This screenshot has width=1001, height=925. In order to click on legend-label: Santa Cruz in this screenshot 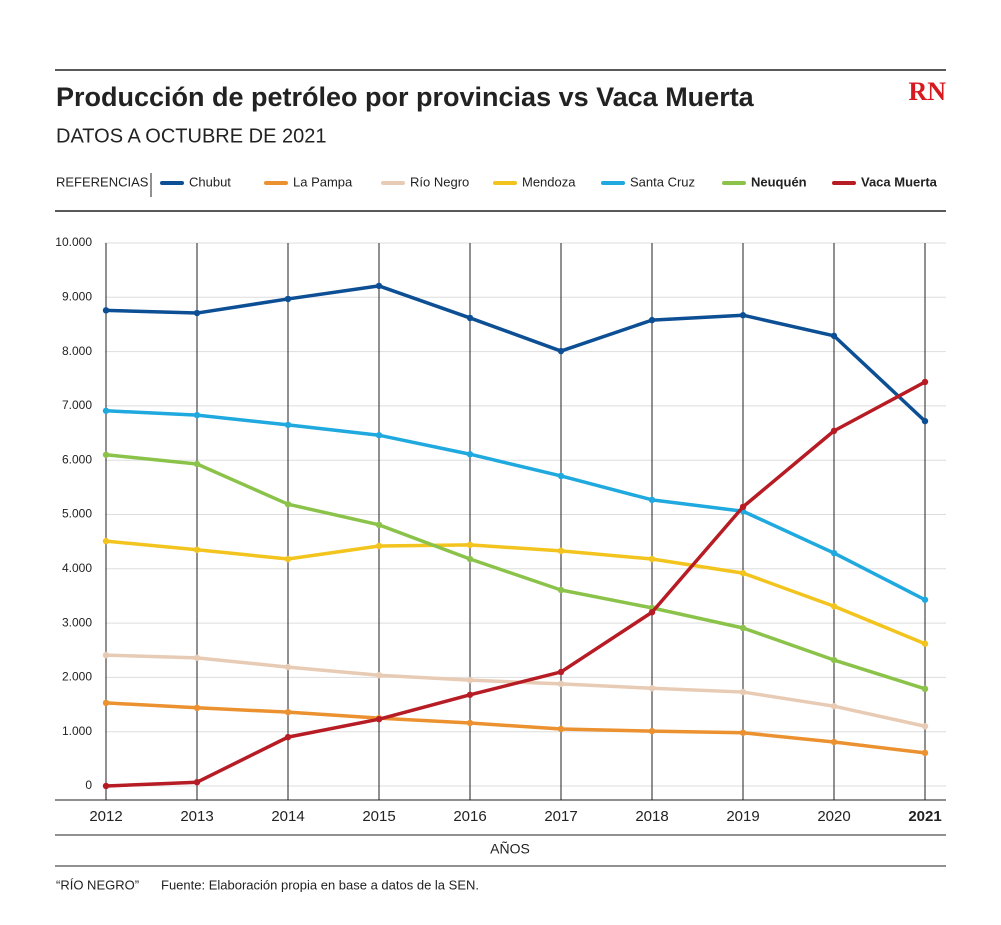, I will do `click(662, 181)`.